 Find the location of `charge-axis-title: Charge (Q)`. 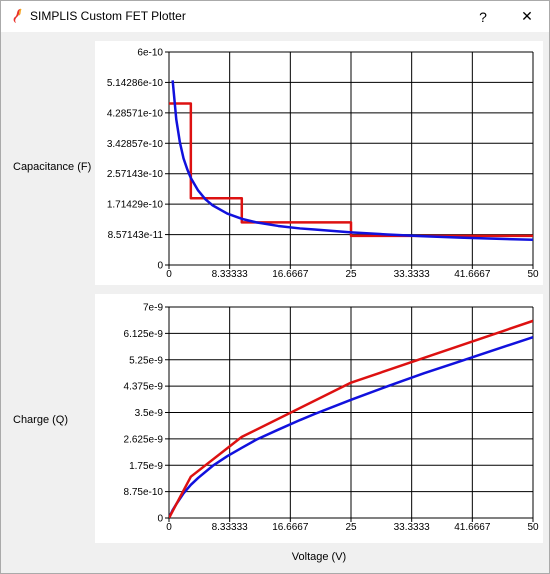

charge-axis-title: Charge (Q) is located at coordinates (41, 420).